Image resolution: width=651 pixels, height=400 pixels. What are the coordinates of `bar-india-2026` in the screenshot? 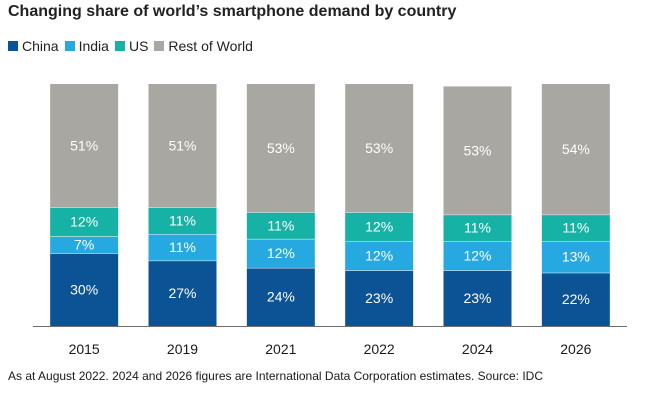 It's located at (575, 257).